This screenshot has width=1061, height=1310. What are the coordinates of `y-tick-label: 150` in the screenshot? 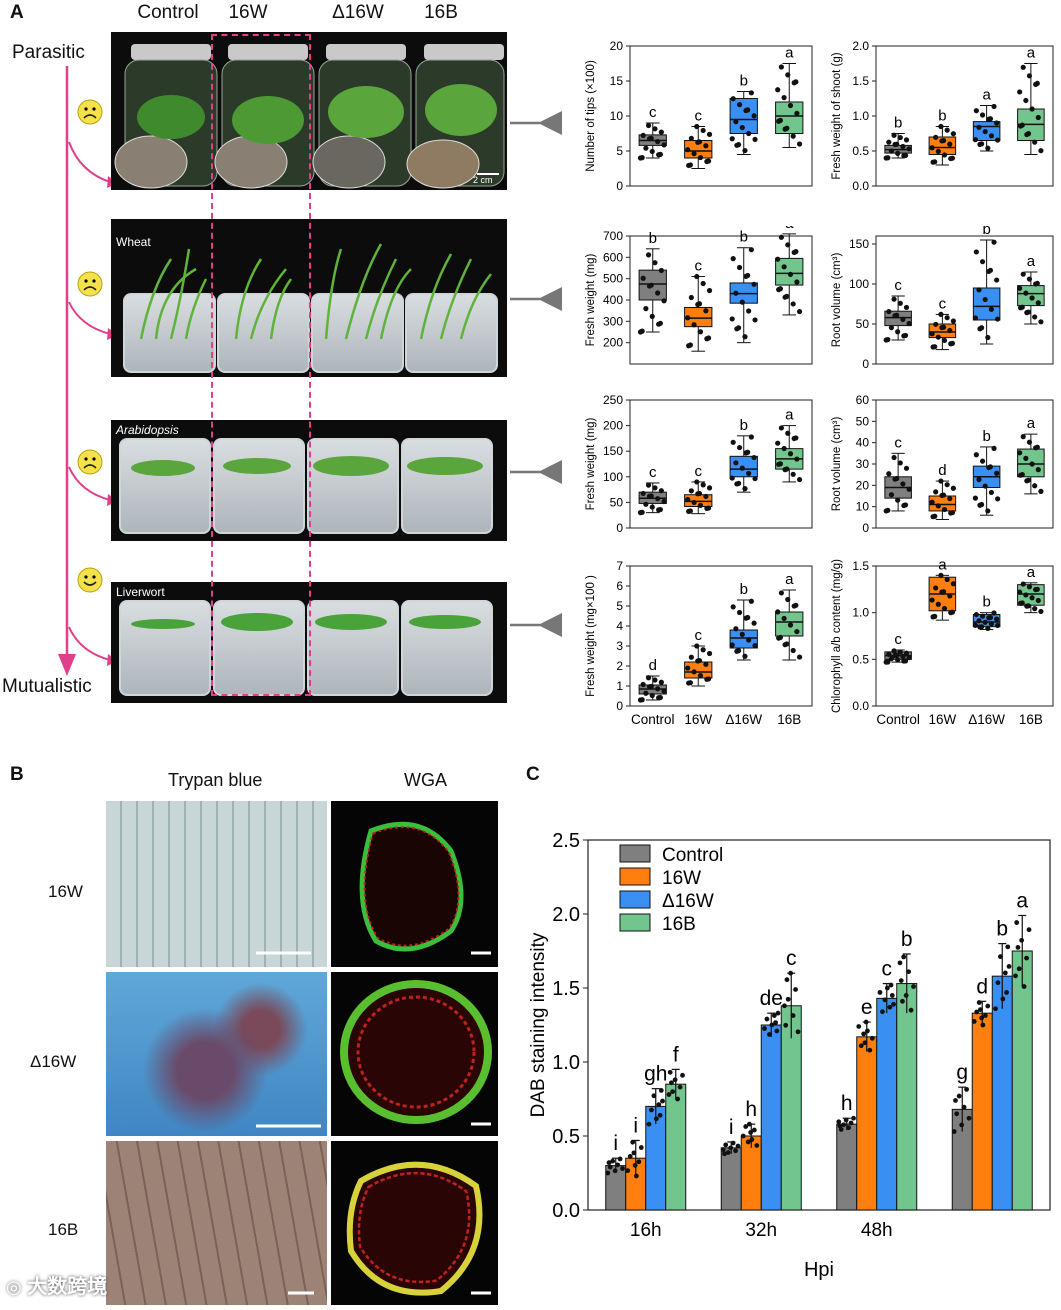 It's located at (859, 244).